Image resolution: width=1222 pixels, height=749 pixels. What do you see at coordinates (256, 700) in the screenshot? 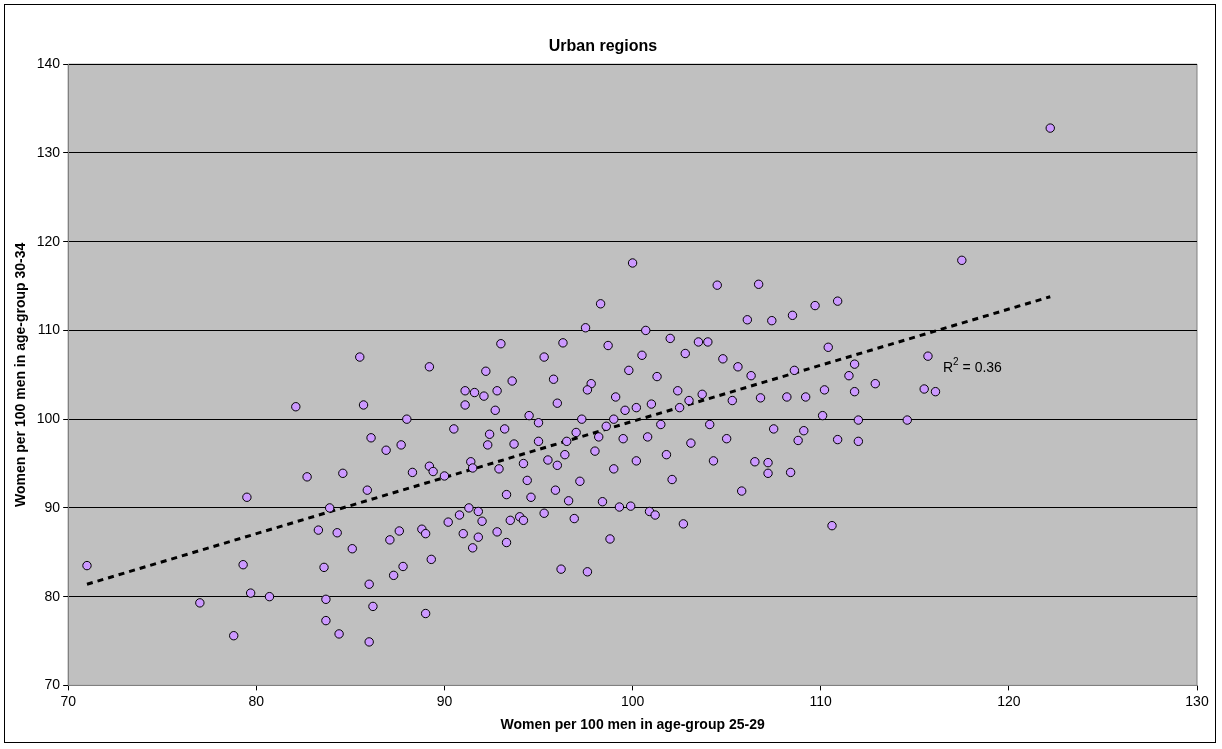
I see `x-tick-label: 80` at bounding box center [256, 700].